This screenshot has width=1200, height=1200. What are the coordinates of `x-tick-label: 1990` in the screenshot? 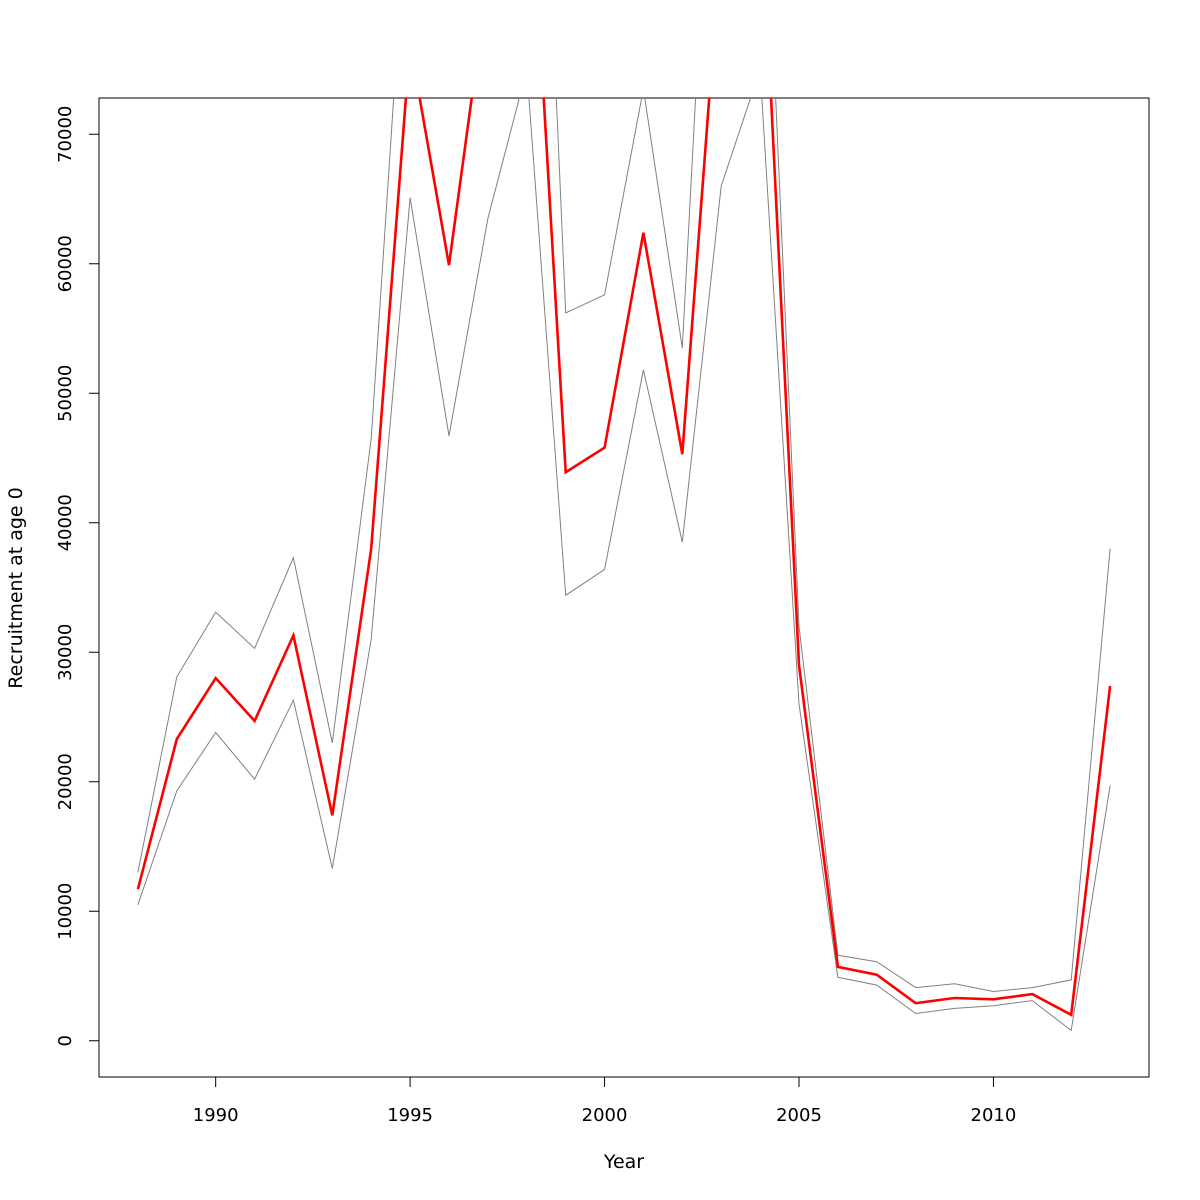 It's located at (216, 1115).